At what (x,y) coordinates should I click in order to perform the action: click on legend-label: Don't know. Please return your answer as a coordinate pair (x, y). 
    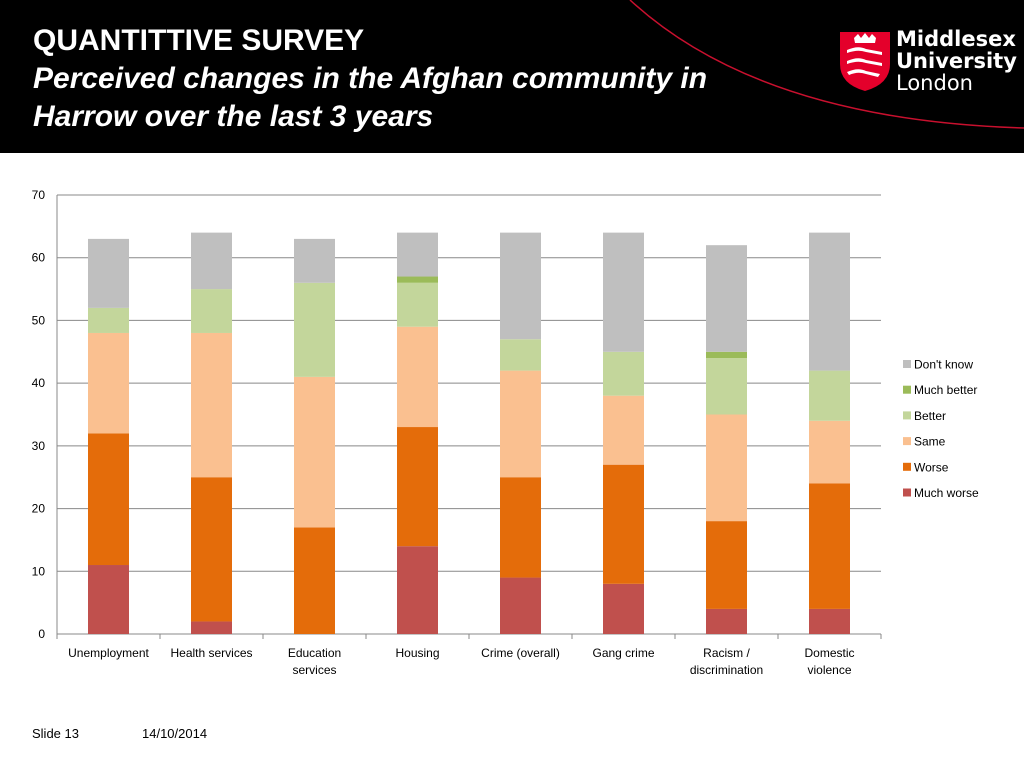
    Looking at the image, I should click on (943, 365).